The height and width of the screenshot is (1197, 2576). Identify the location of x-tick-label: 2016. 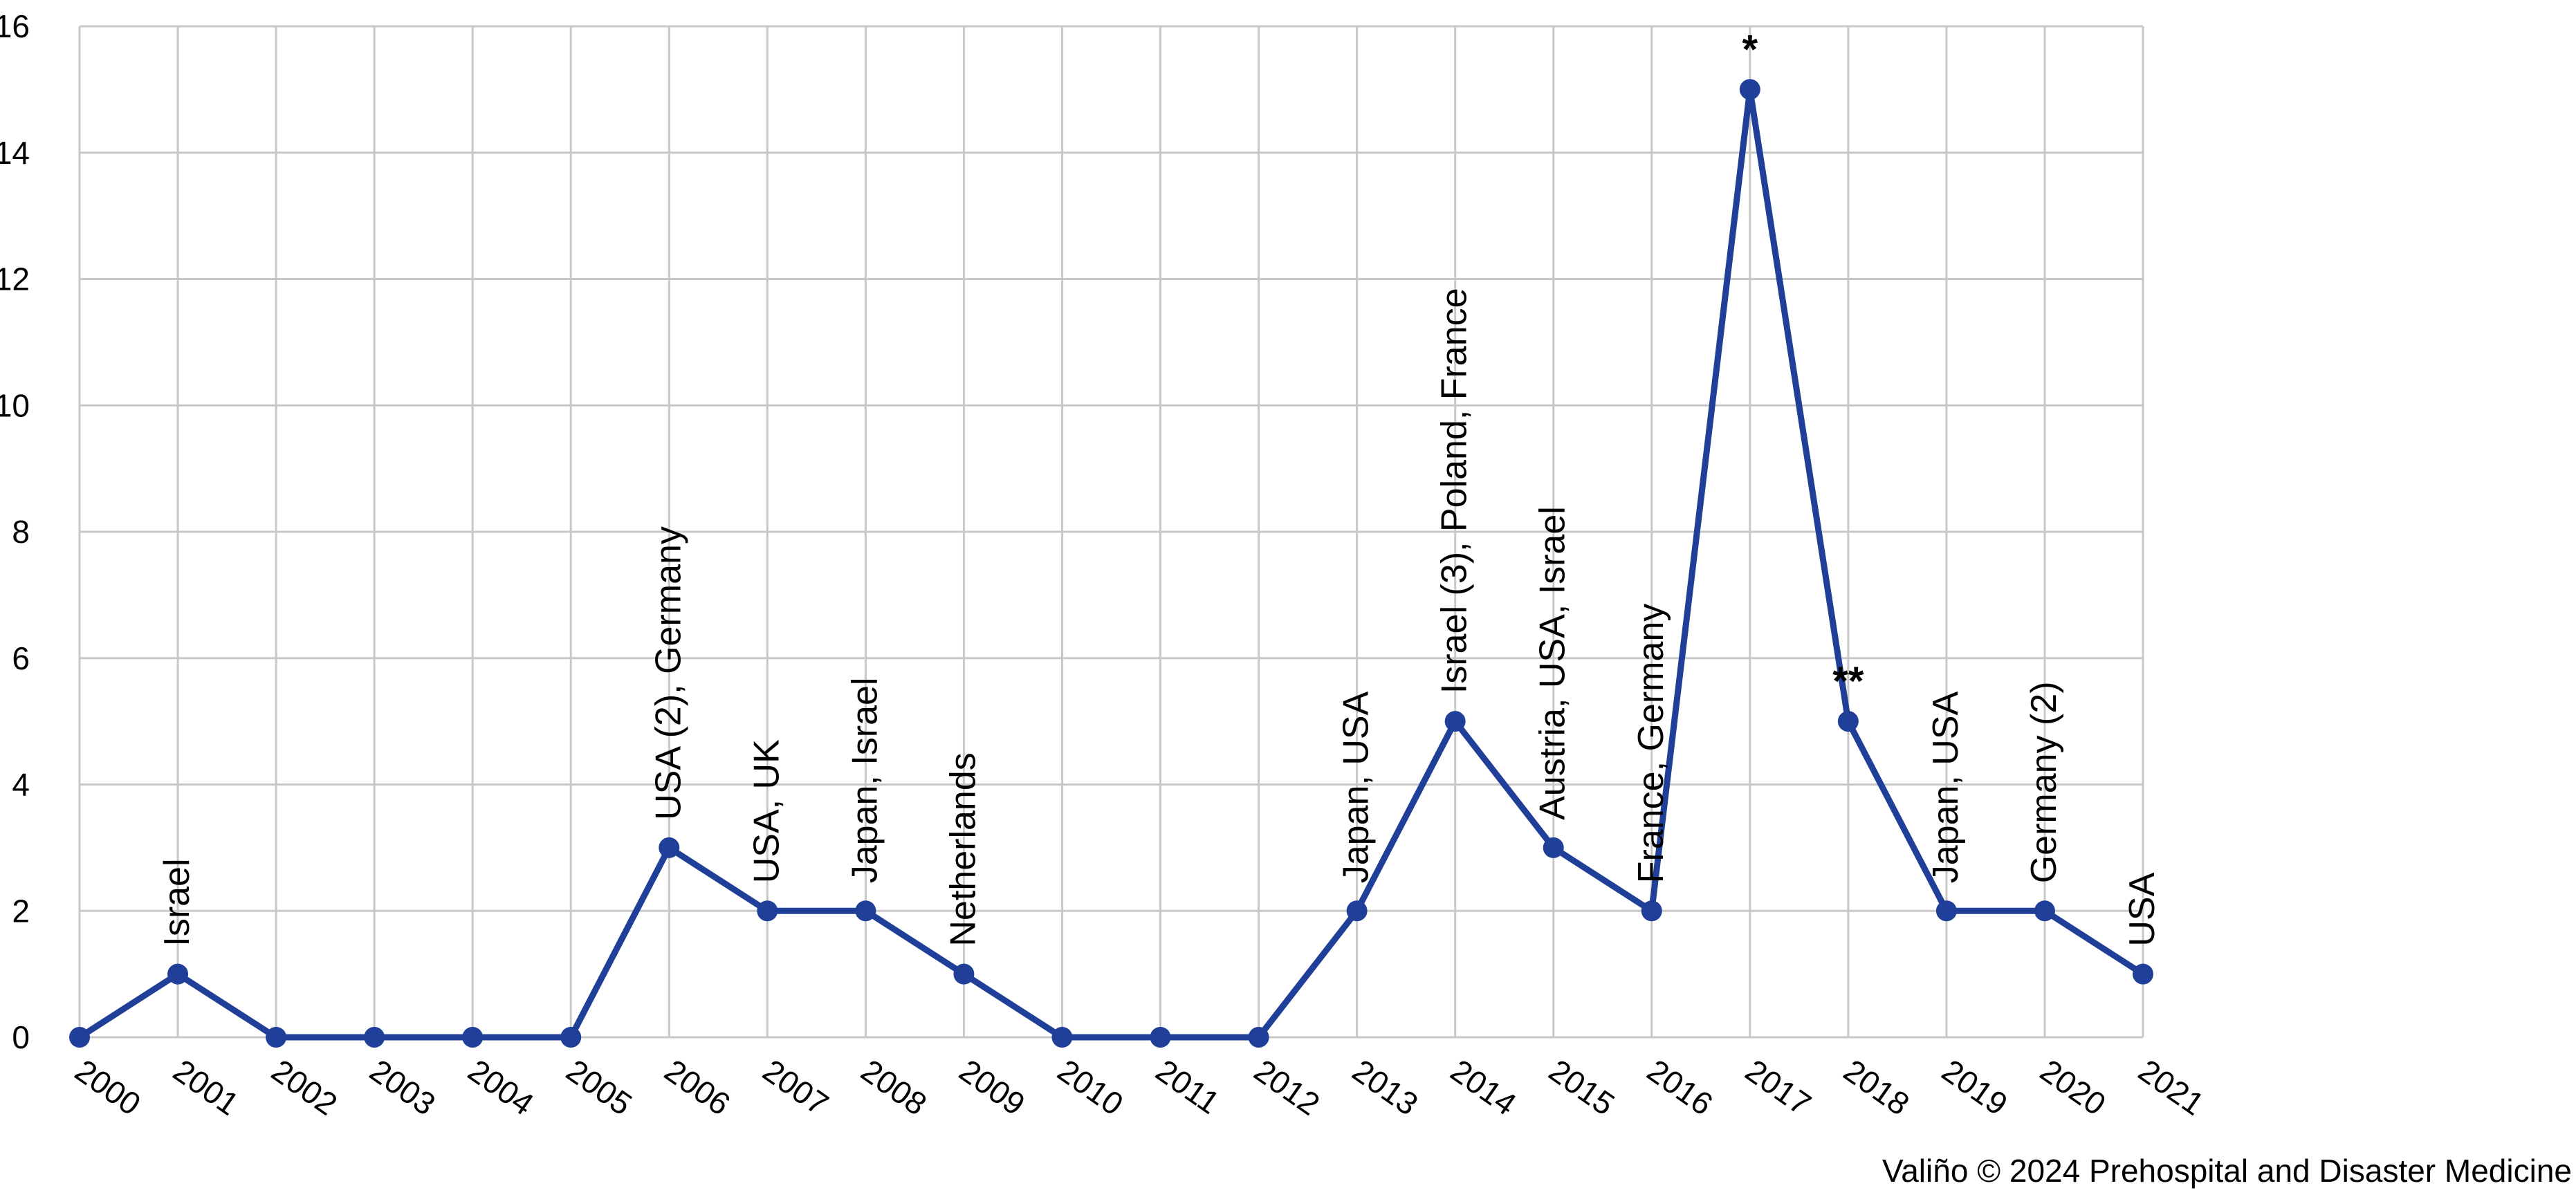
(1680, 1087).